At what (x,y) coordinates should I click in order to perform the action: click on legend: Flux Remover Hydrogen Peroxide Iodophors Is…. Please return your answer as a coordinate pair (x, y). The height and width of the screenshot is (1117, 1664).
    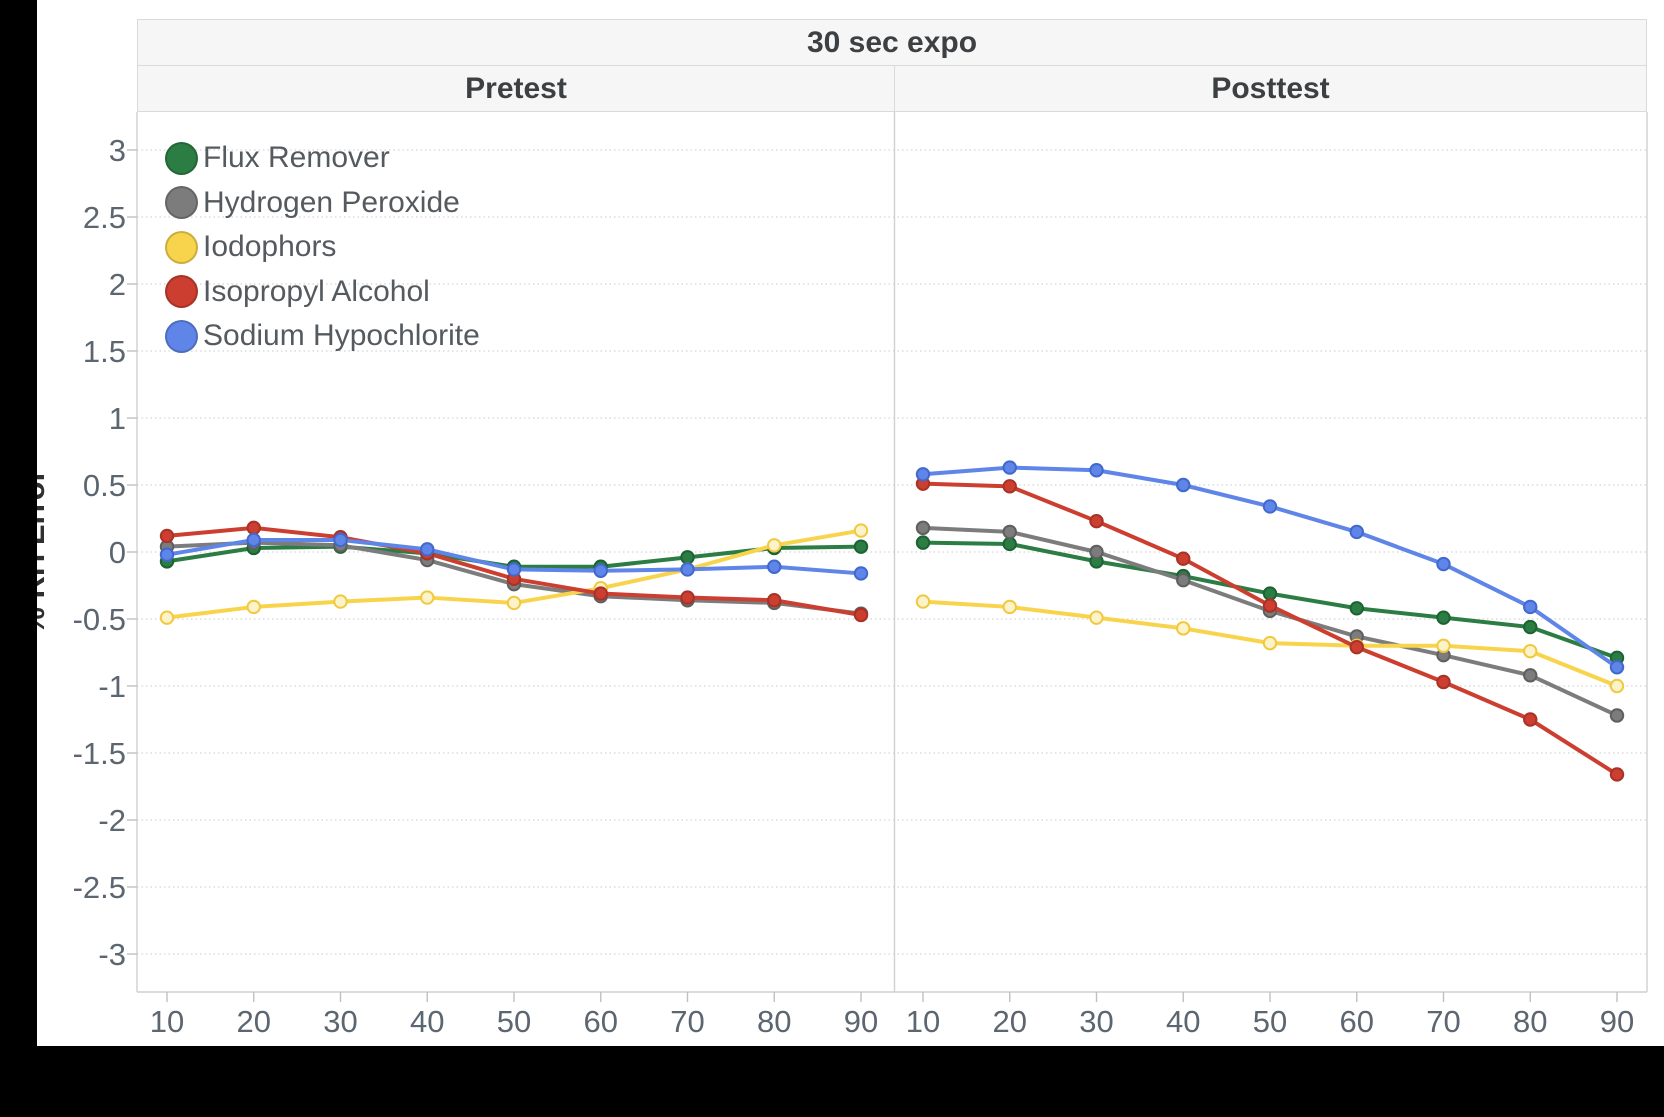
    Looking at the image, I should click on (322, 247).